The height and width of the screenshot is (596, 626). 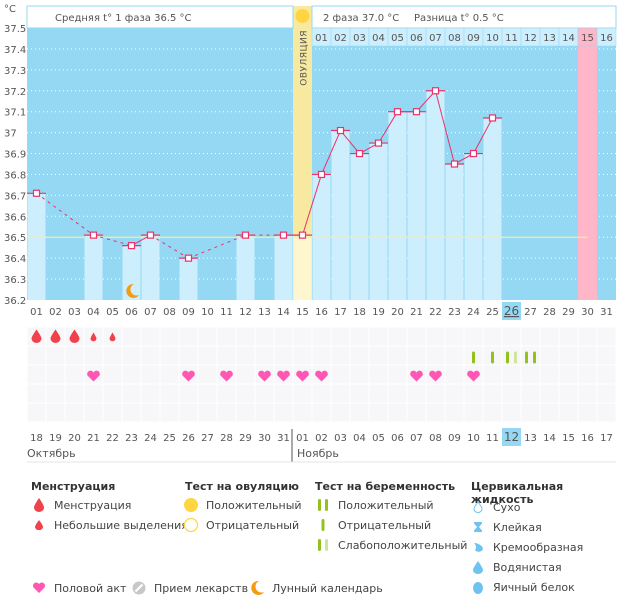 What do you see at coordinates (15, 217) in the screenshot?
I see `y-tick-label: 36.6` at bounding box center [15, 217].